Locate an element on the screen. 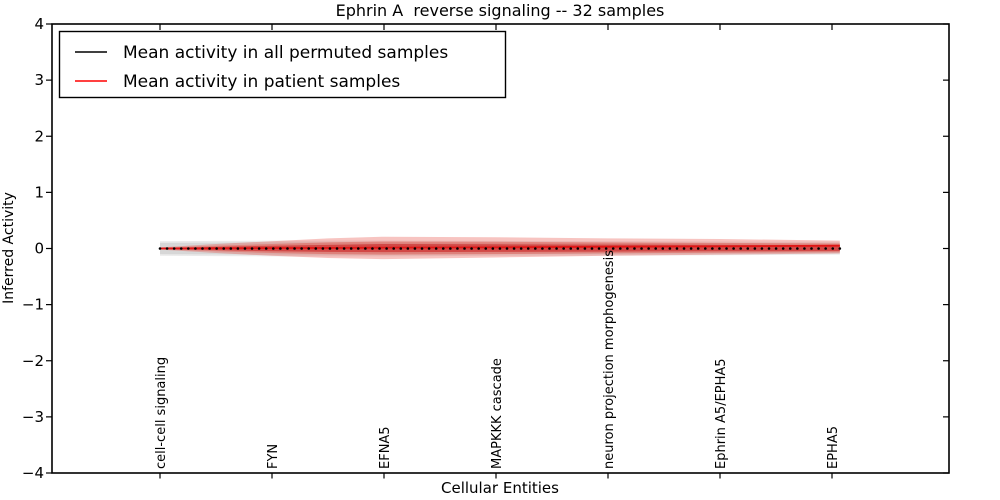 The image size is (1000, 500). y-tick-label: 0 is located at coordinates (39, 249).